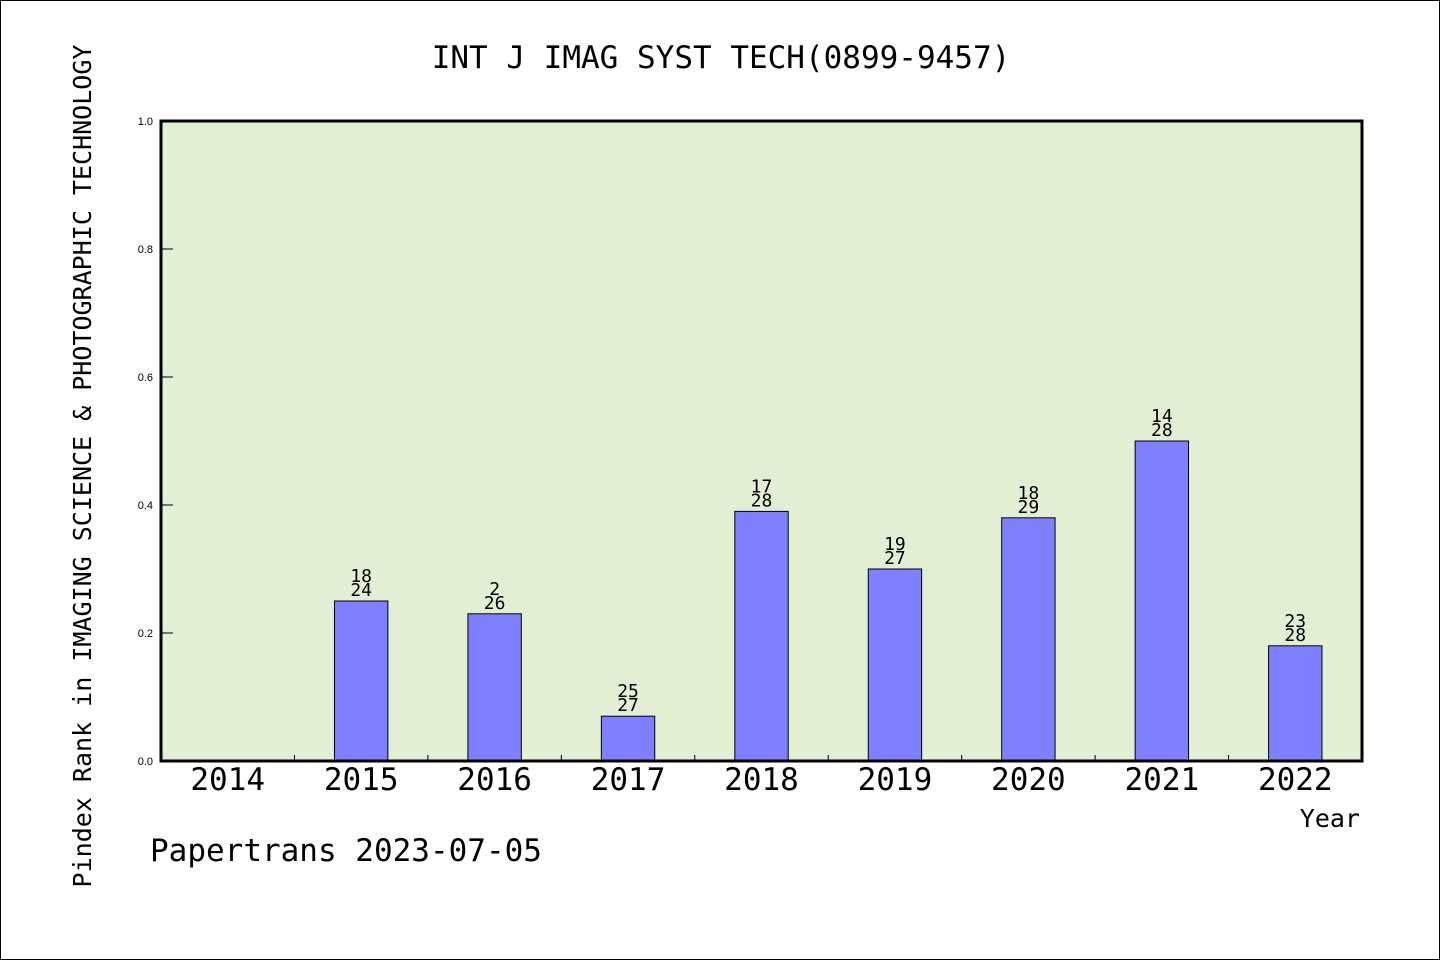 This screenshot has height=961, width=1440. I want to click on bar-2015, so click(361, 681).